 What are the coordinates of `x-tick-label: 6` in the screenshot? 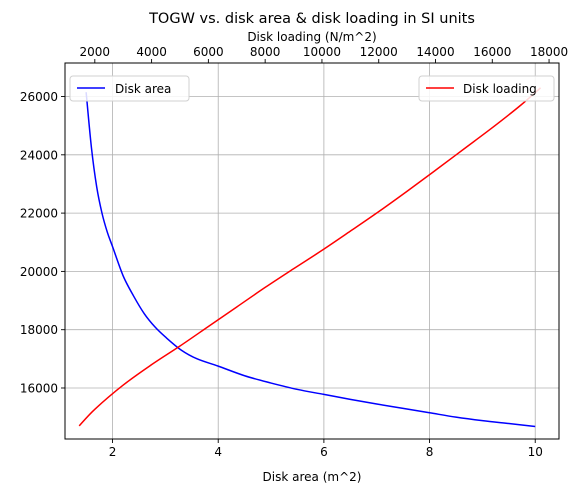 It's located at (324, 452).